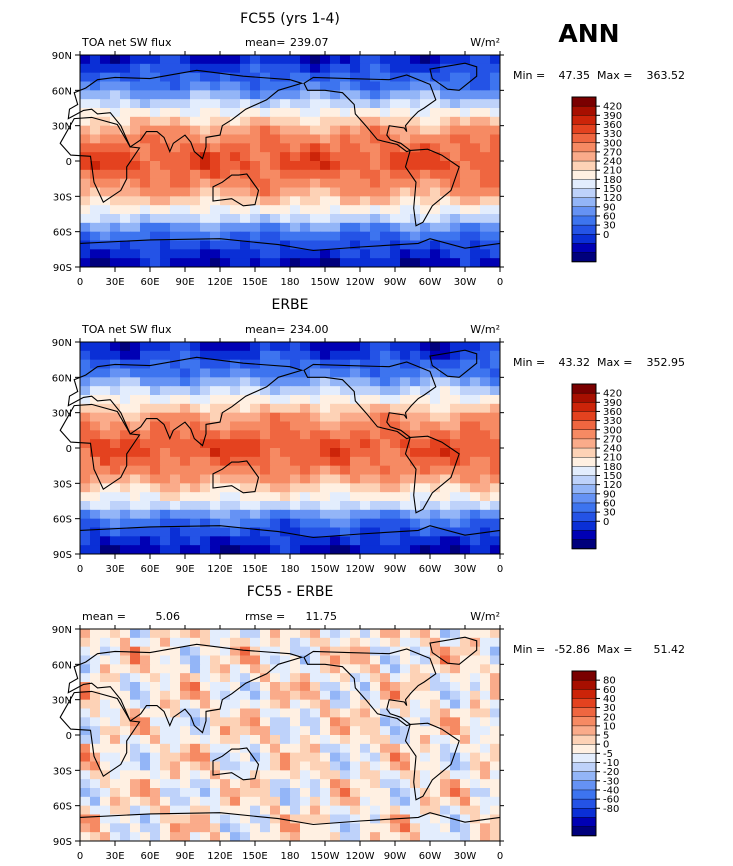  I want to click on colorbar-box, so click(584, 211).